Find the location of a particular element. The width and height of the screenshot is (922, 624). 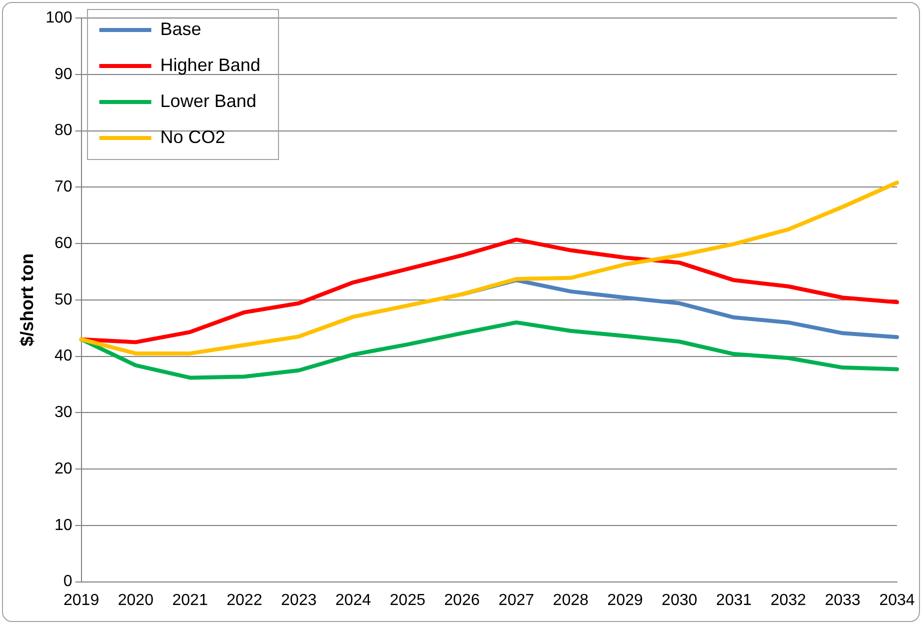

x-tick-label: 2030 is located at coordinates (680, 600).